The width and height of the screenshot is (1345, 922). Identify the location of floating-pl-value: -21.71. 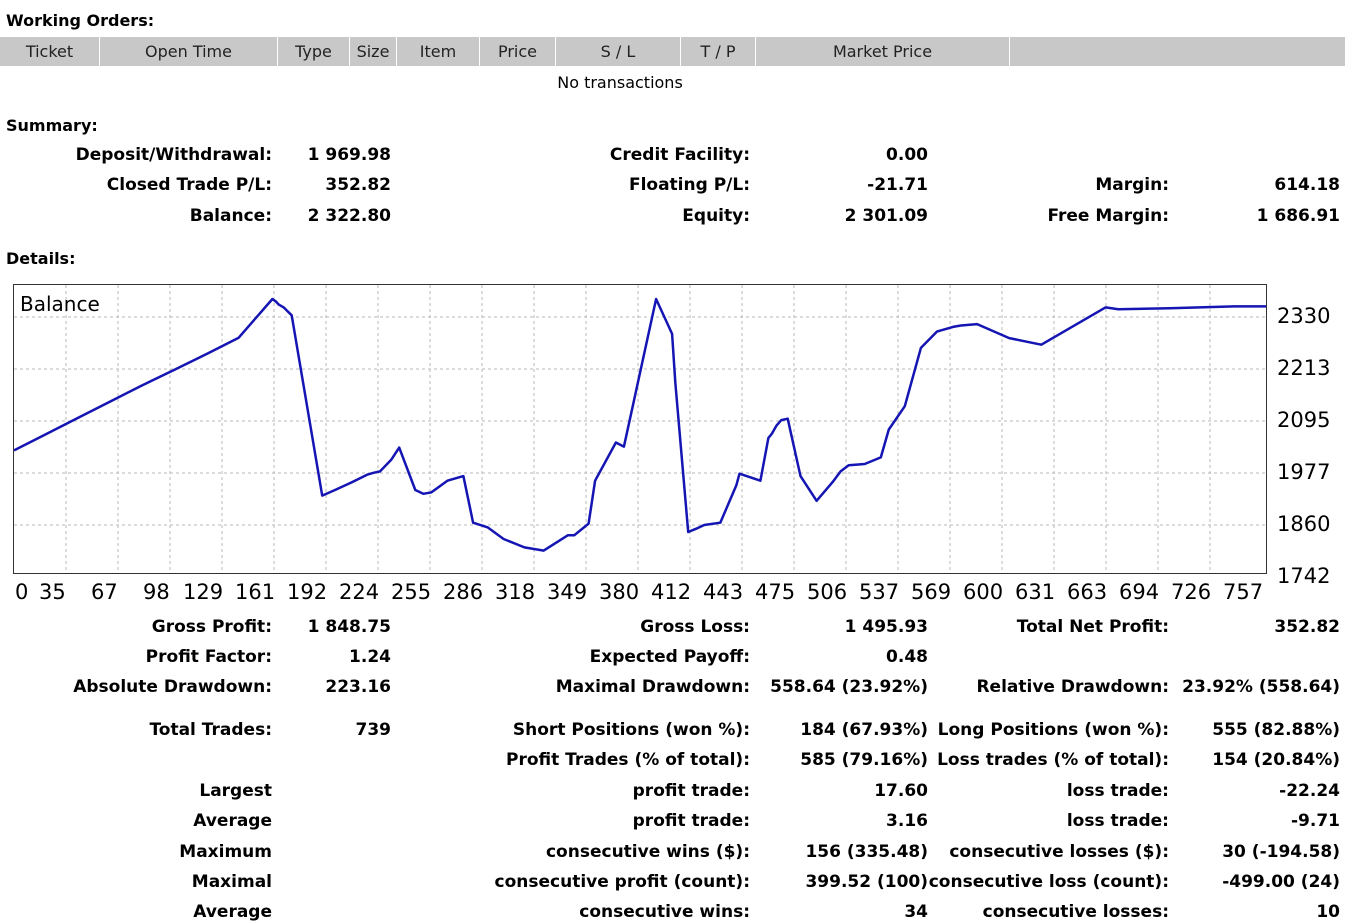
(897, 185).